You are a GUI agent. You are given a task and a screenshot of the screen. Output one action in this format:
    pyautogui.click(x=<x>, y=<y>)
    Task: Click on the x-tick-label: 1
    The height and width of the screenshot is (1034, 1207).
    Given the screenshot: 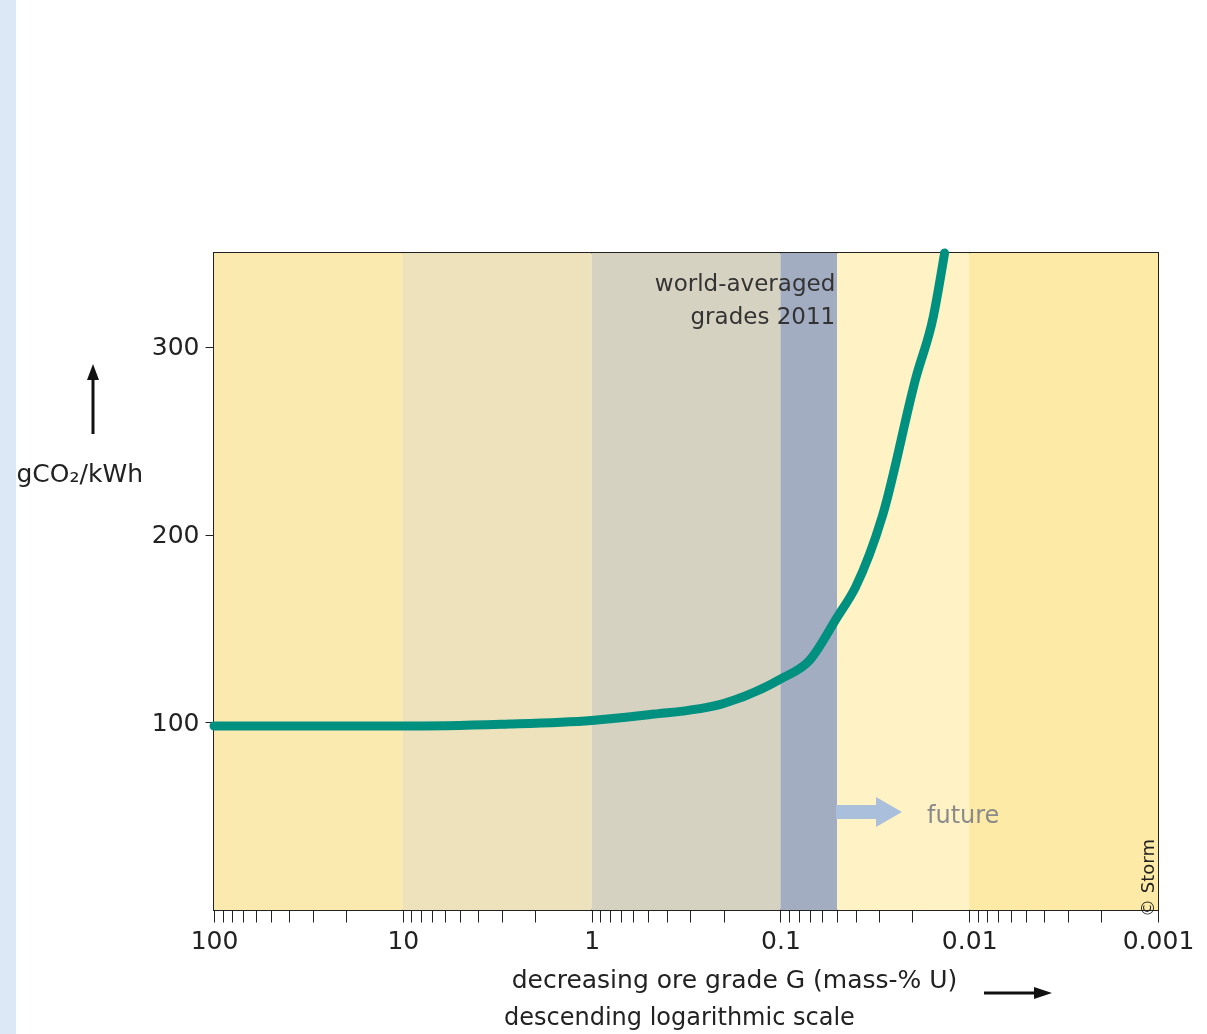 What is the action you would take?
    pyautogui.click(x=592, y=940)
    